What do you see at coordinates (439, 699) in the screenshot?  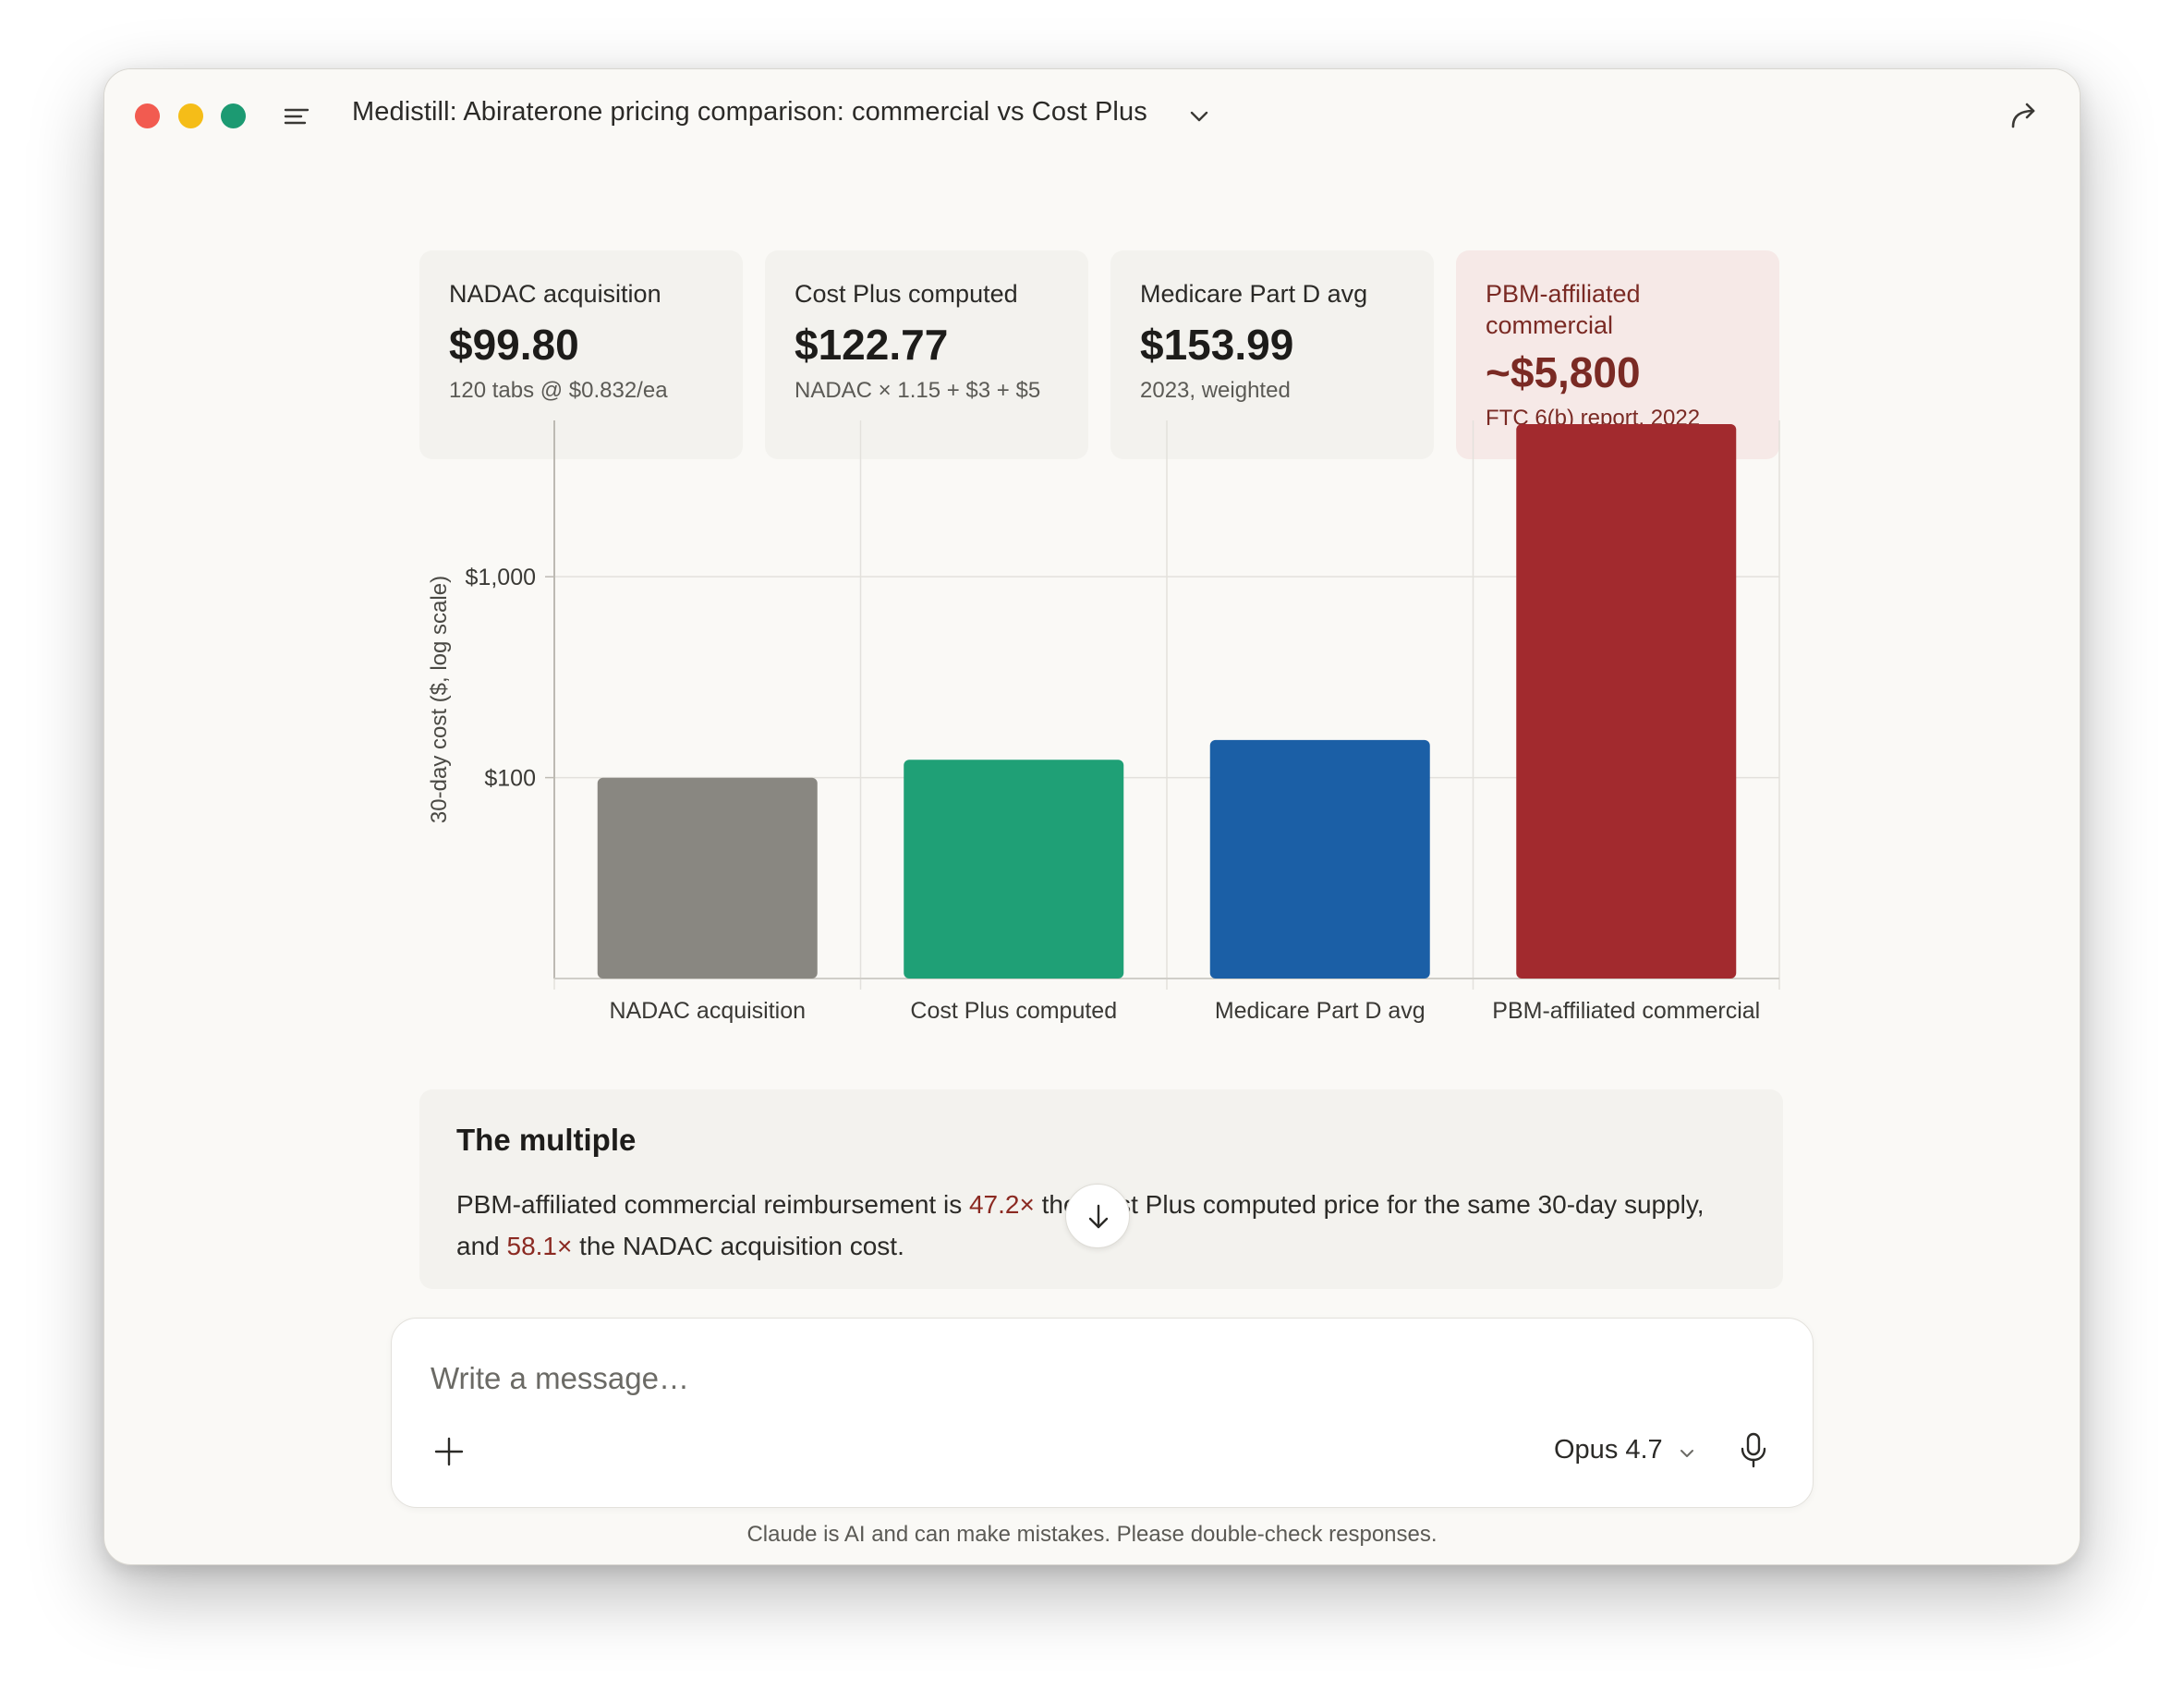 I see `y-axis-label: 30-day cost ($, log scale)` at bounding box center [439, 699].